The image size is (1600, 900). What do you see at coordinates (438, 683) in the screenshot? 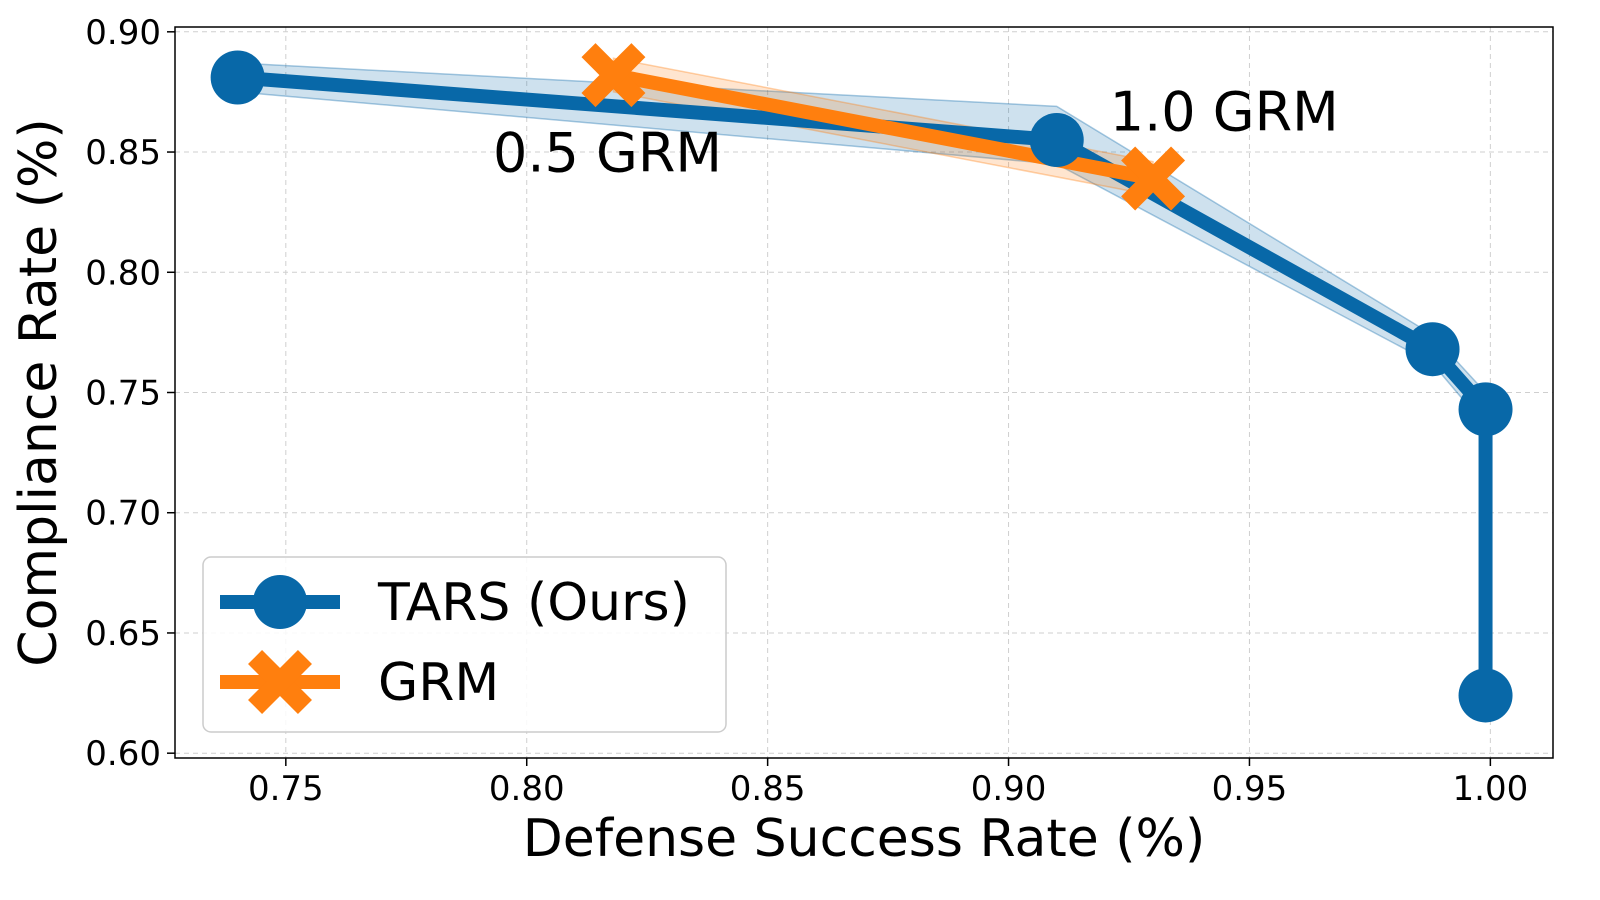
I see `legend-label: GRM` at bounding box center [438, 683].